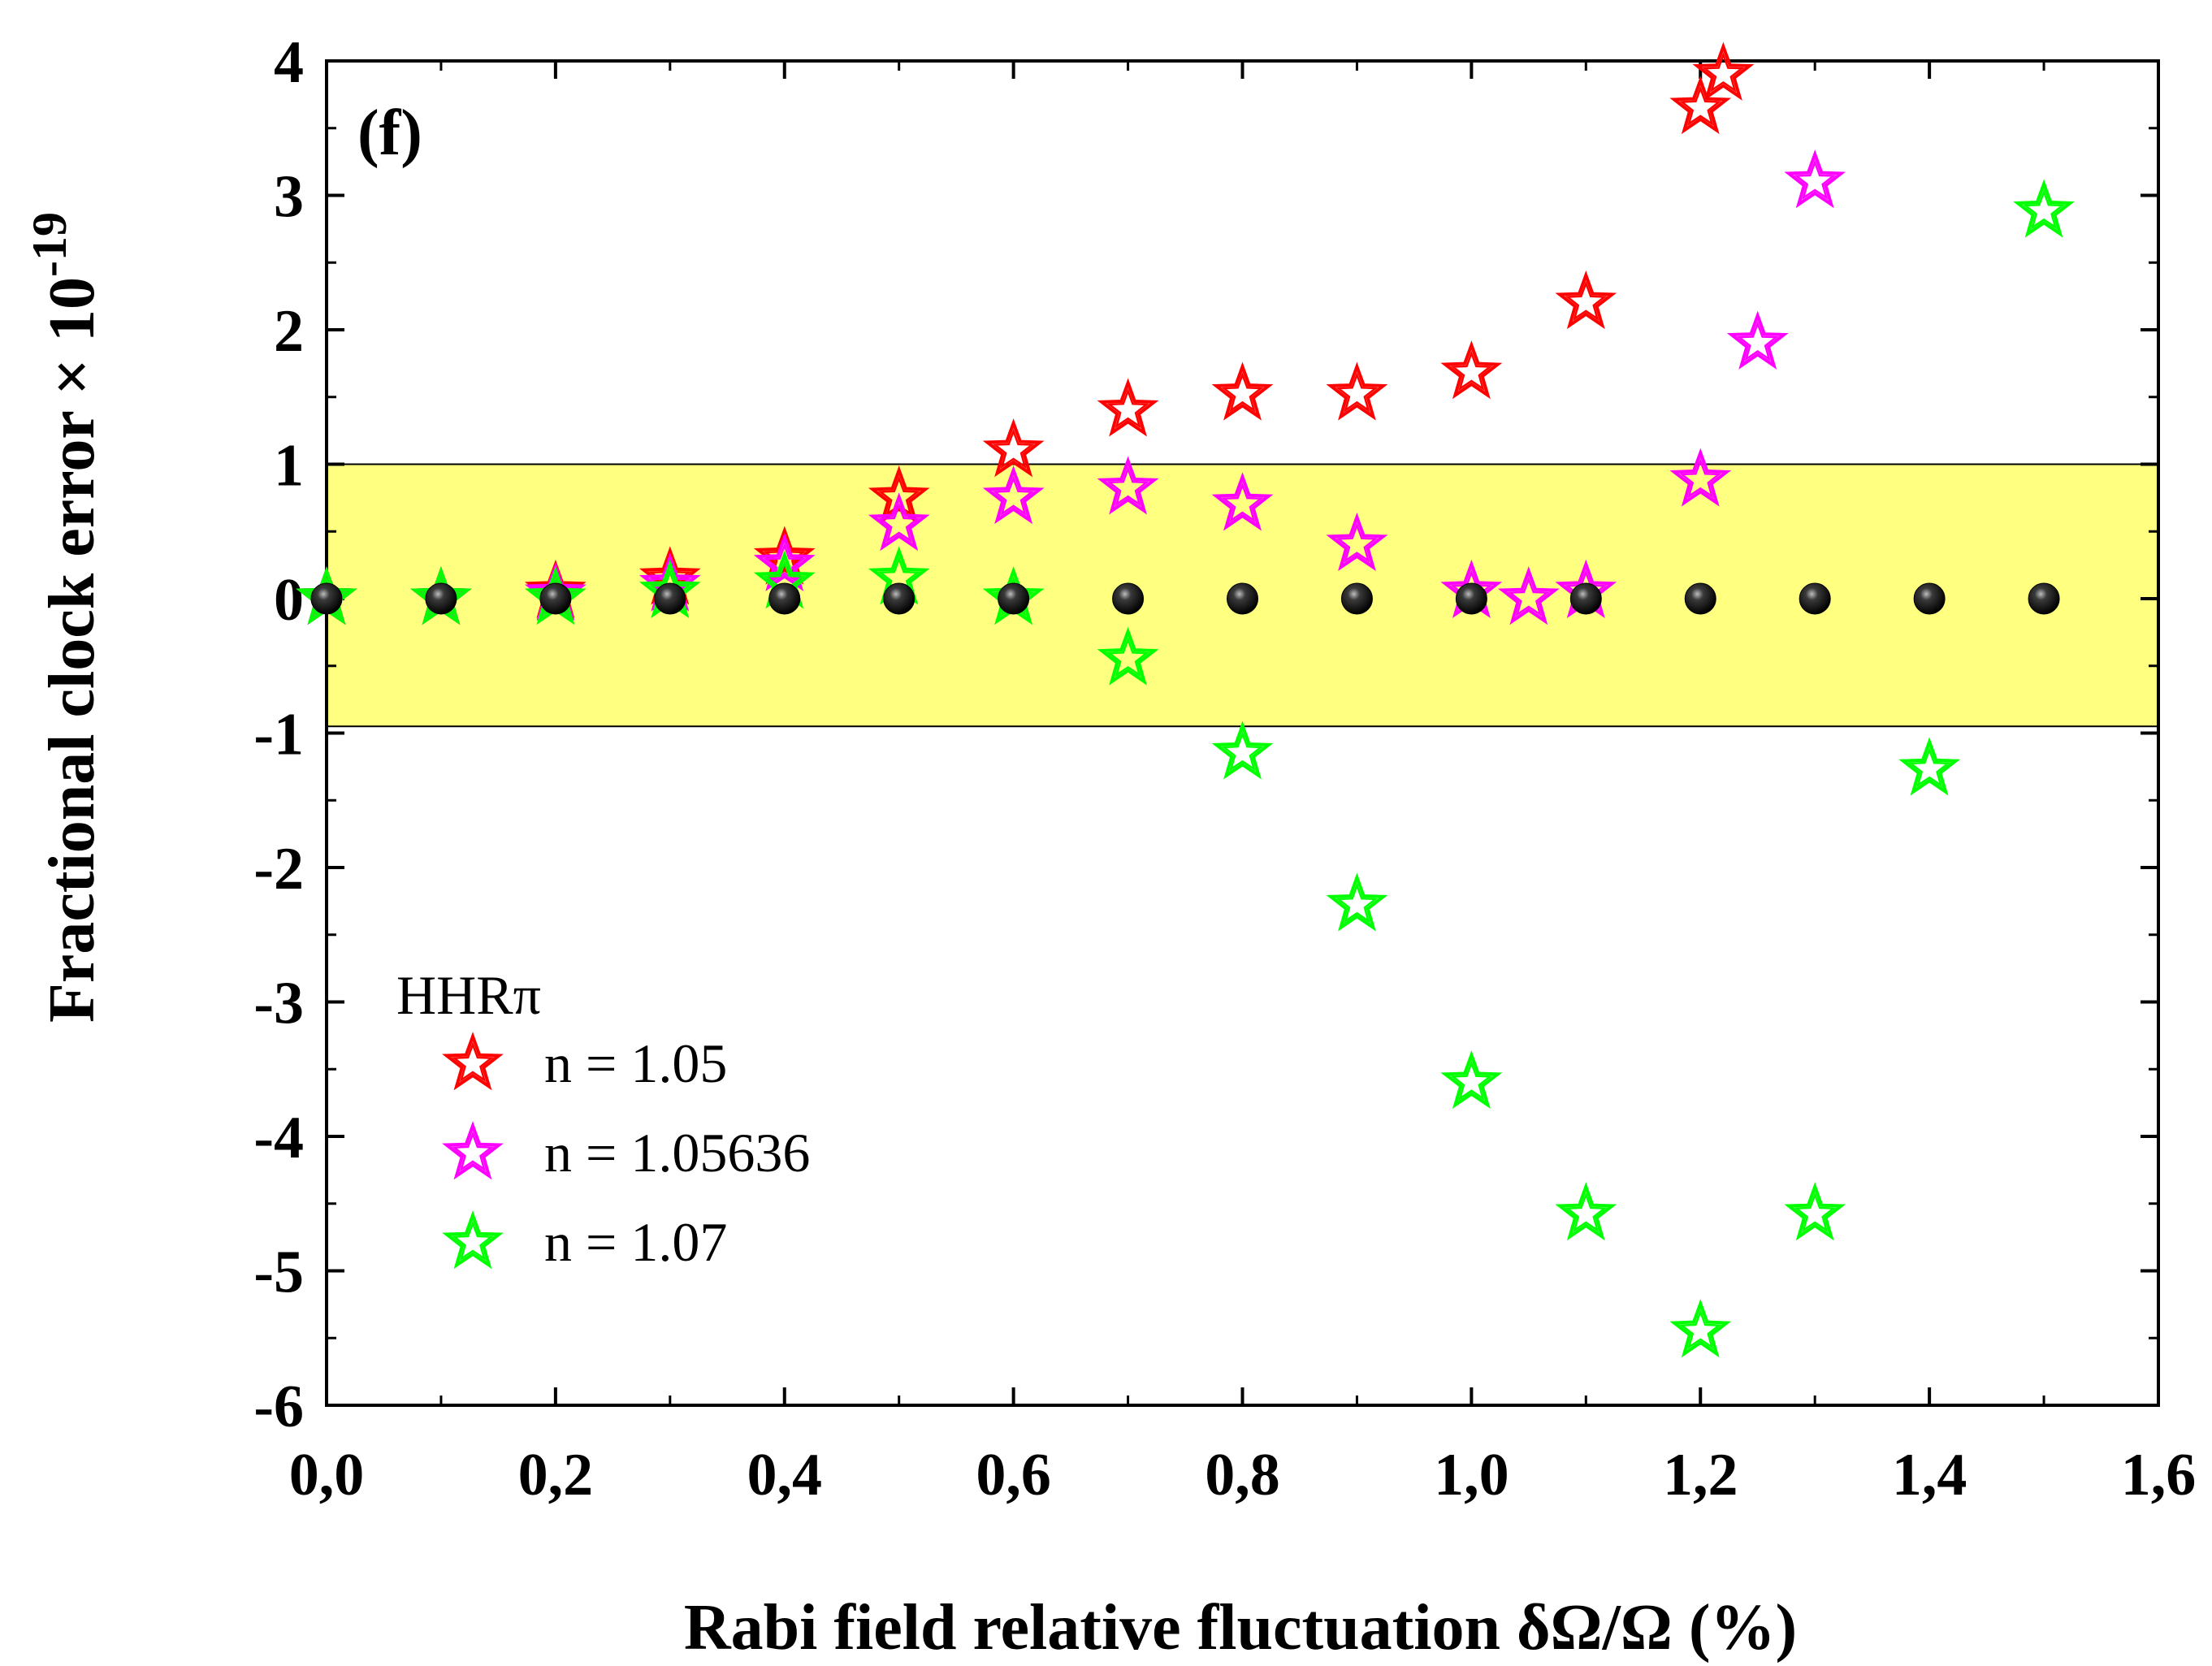 This screenshot has height=1666, width=2212. I want to click on y-tick-label: 3, so click(289, 197).